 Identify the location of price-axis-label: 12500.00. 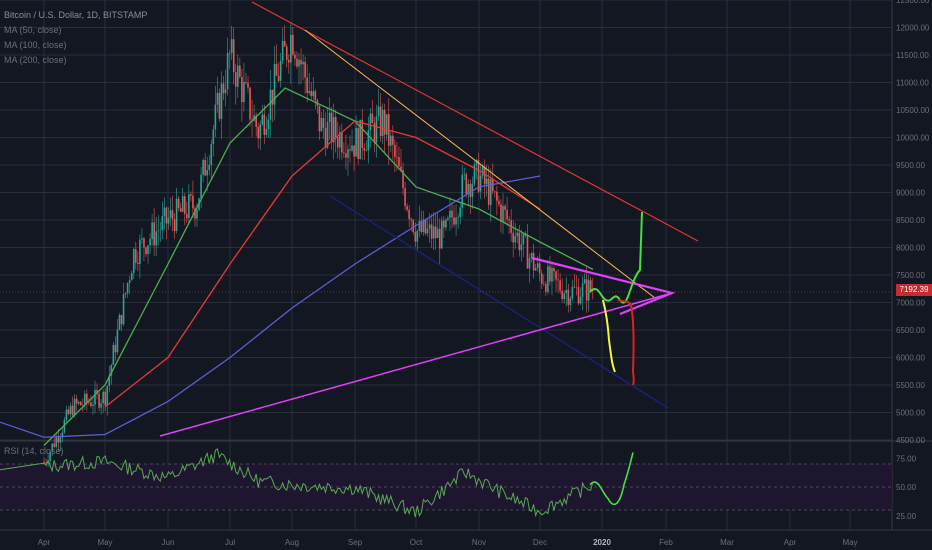
(913, 2).